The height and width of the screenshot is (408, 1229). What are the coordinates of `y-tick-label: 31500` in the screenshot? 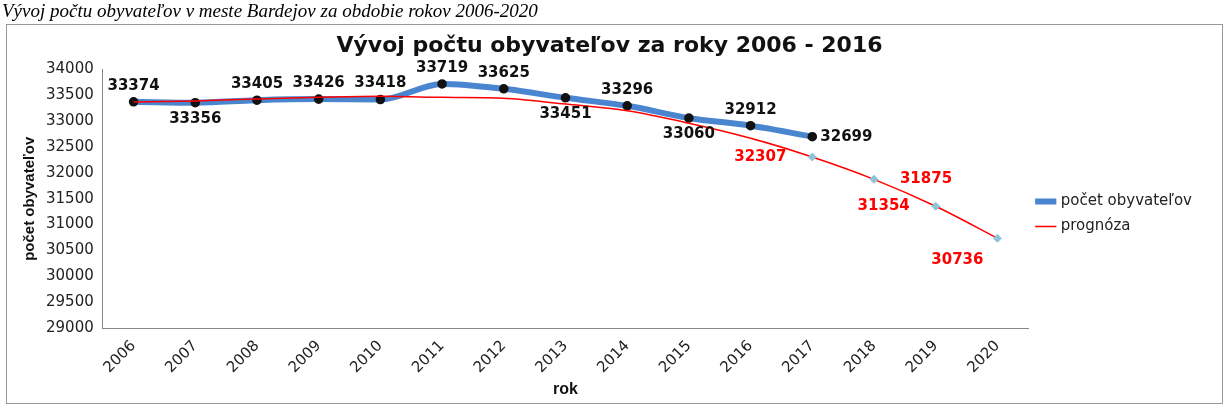 It's located at (70, 197).